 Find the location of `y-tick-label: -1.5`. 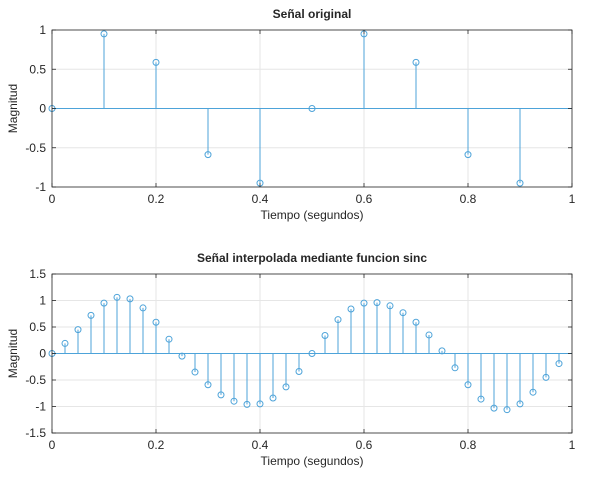

y-tick-label: -1.5 is located at coordinates (35, 433).